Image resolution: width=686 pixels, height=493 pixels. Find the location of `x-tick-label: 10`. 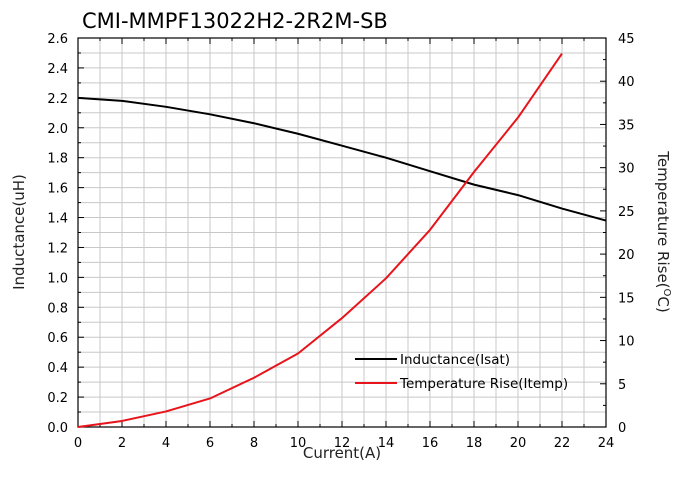

x-tick-label: 10 is located at coordinates (298, 443).